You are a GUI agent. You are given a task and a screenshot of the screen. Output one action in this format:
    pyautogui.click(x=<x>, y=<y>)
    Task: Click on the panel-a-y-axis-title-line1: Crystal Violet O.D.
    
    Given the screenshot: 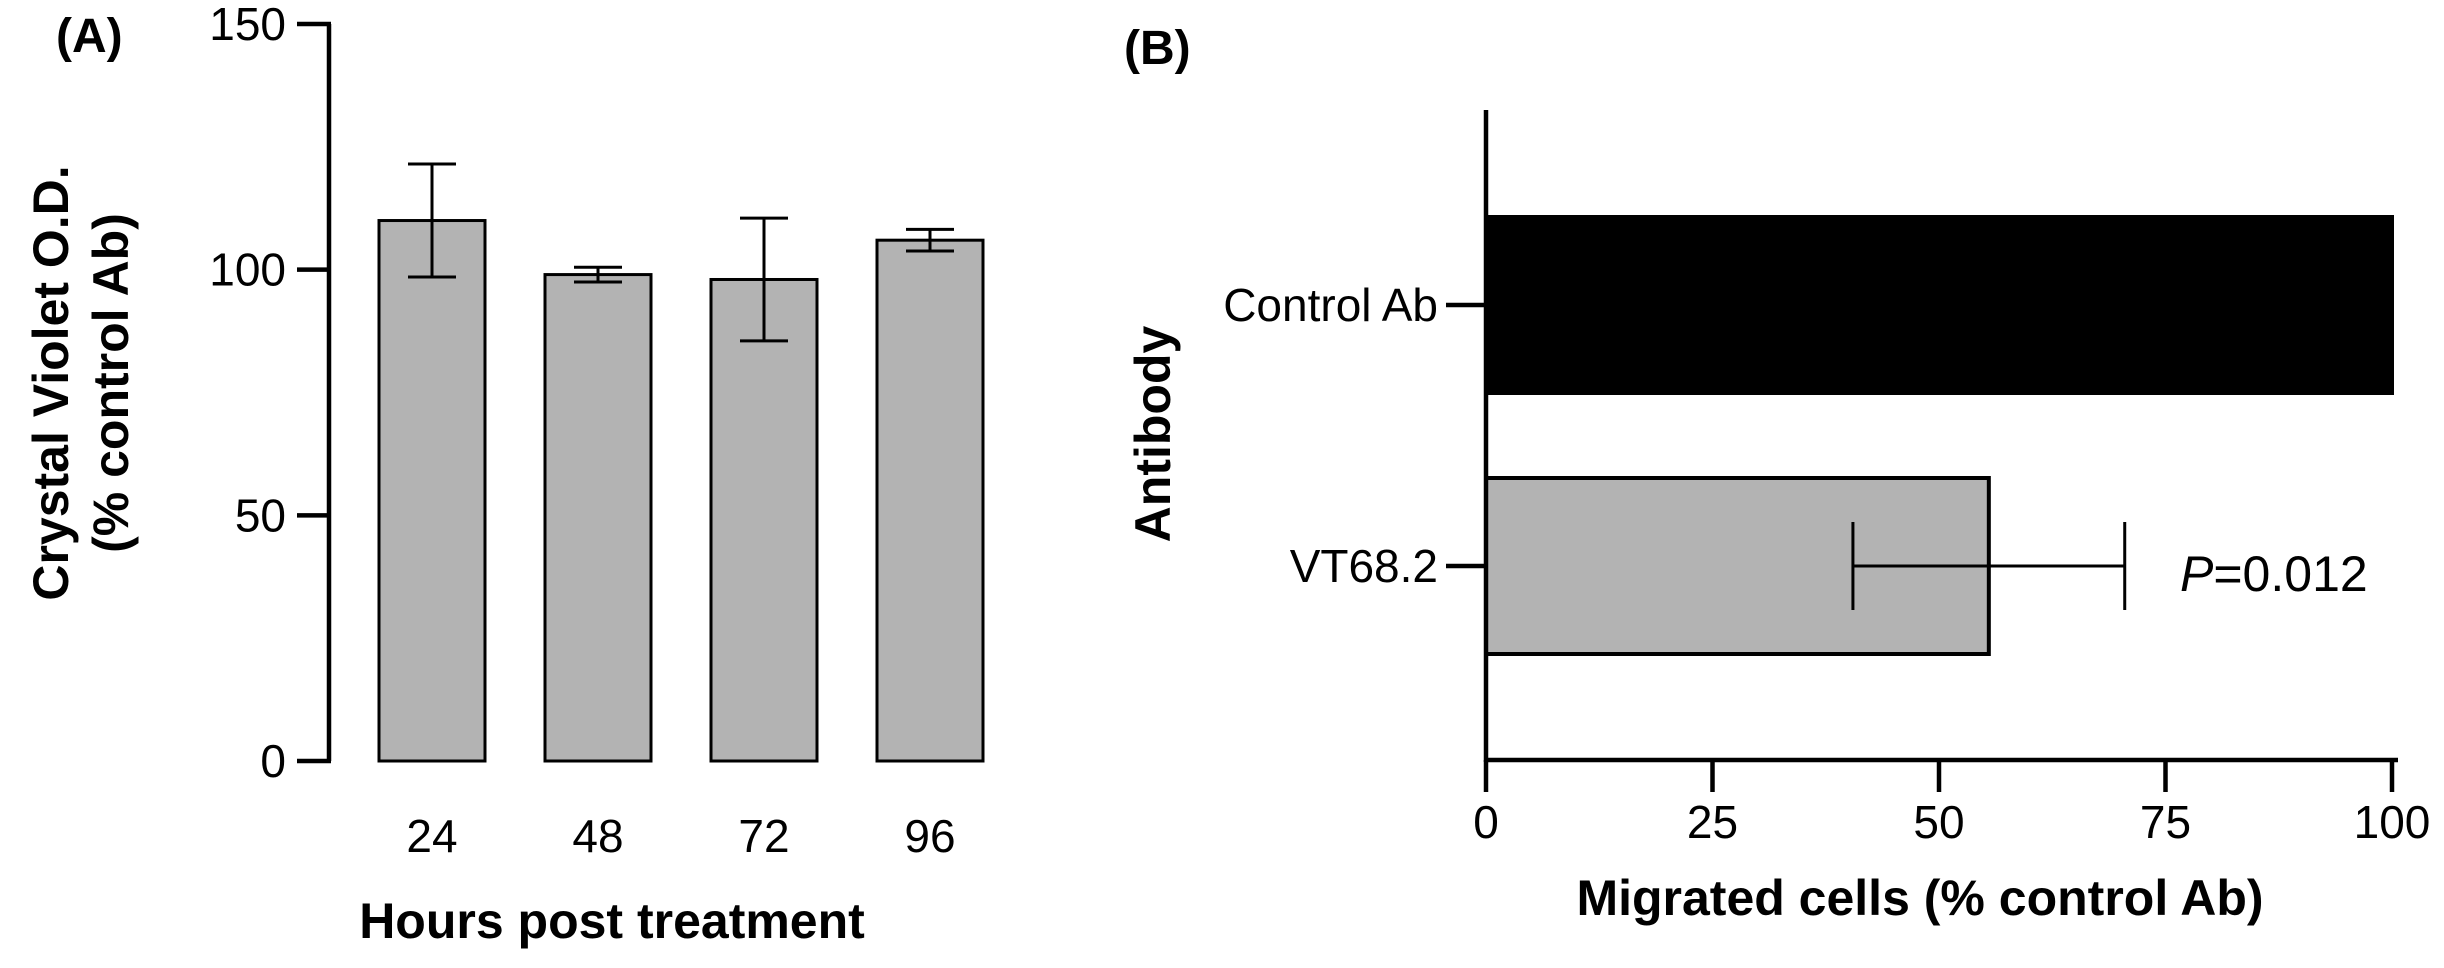 What is the action you would take?
    pyautogui.click(x=51, y=382)
    